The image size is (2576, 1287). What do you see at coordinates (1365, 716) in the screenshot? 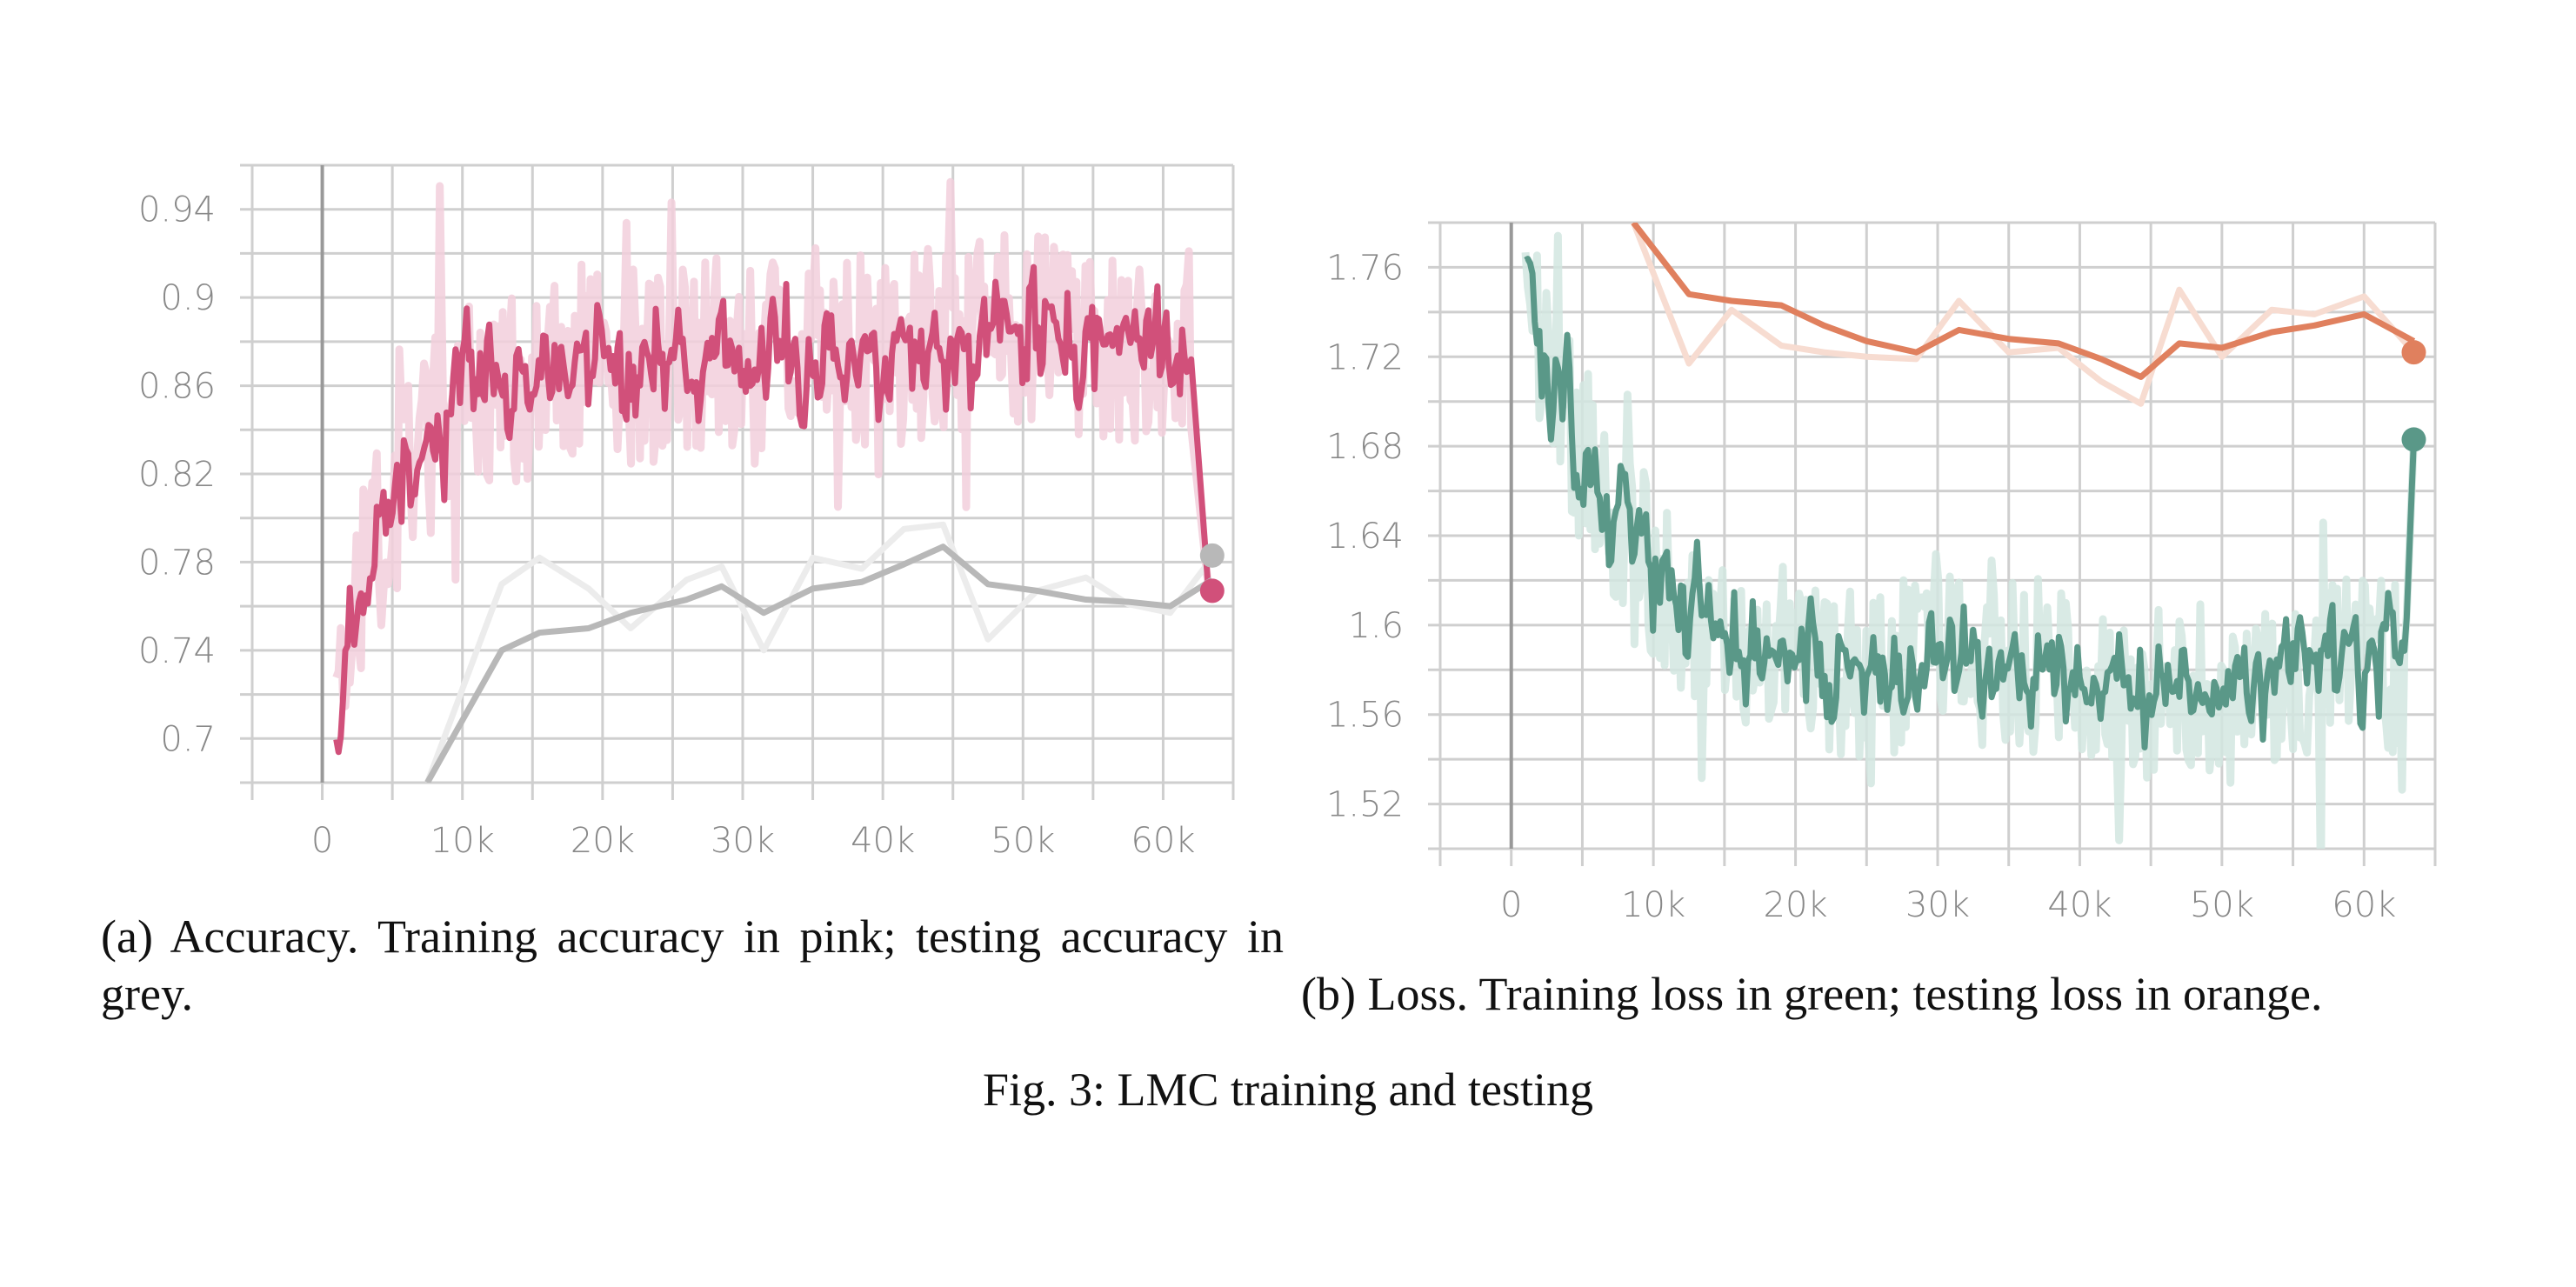
I see `y-tick-label: 1.56` at bounding box center [1365, 716].